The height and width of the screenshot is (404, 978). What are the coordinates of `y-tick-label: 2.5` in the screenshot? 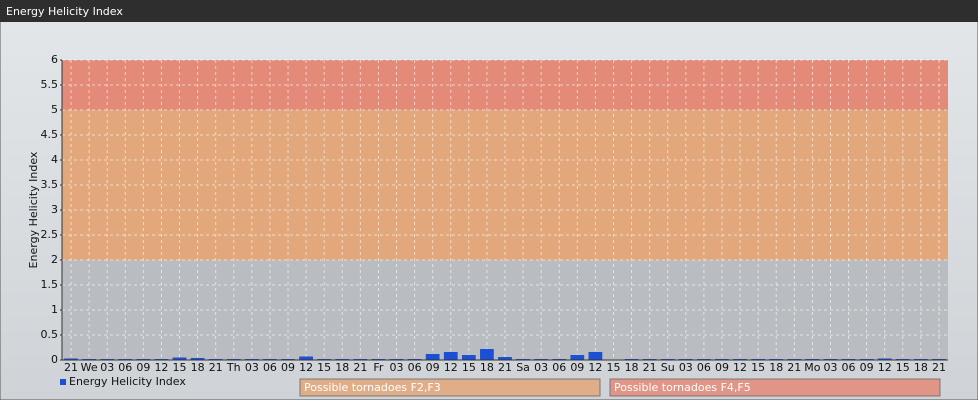 It's located at (50, 234).